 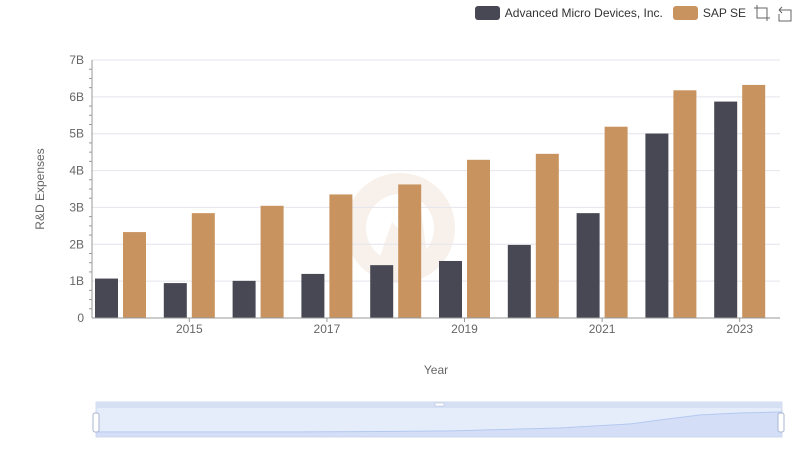 What do you see at coordinates (76, 171) in the screenshot?
I see `y-tick-label: 4B` at bounding box center [76, 171].